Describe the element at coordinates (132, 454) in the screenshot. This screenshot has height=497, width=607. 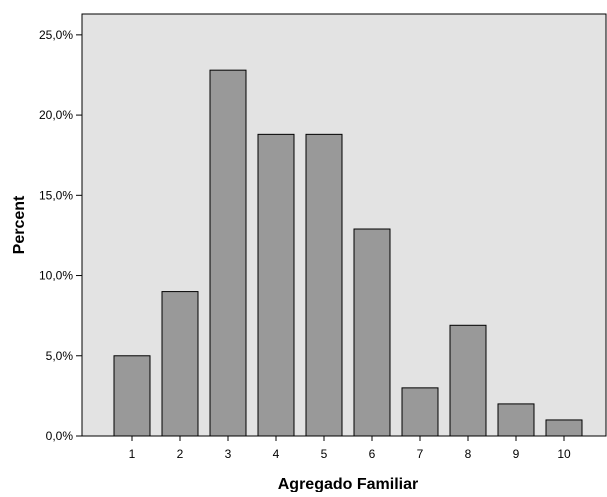
I see `x-tick-label: 1` at that location.